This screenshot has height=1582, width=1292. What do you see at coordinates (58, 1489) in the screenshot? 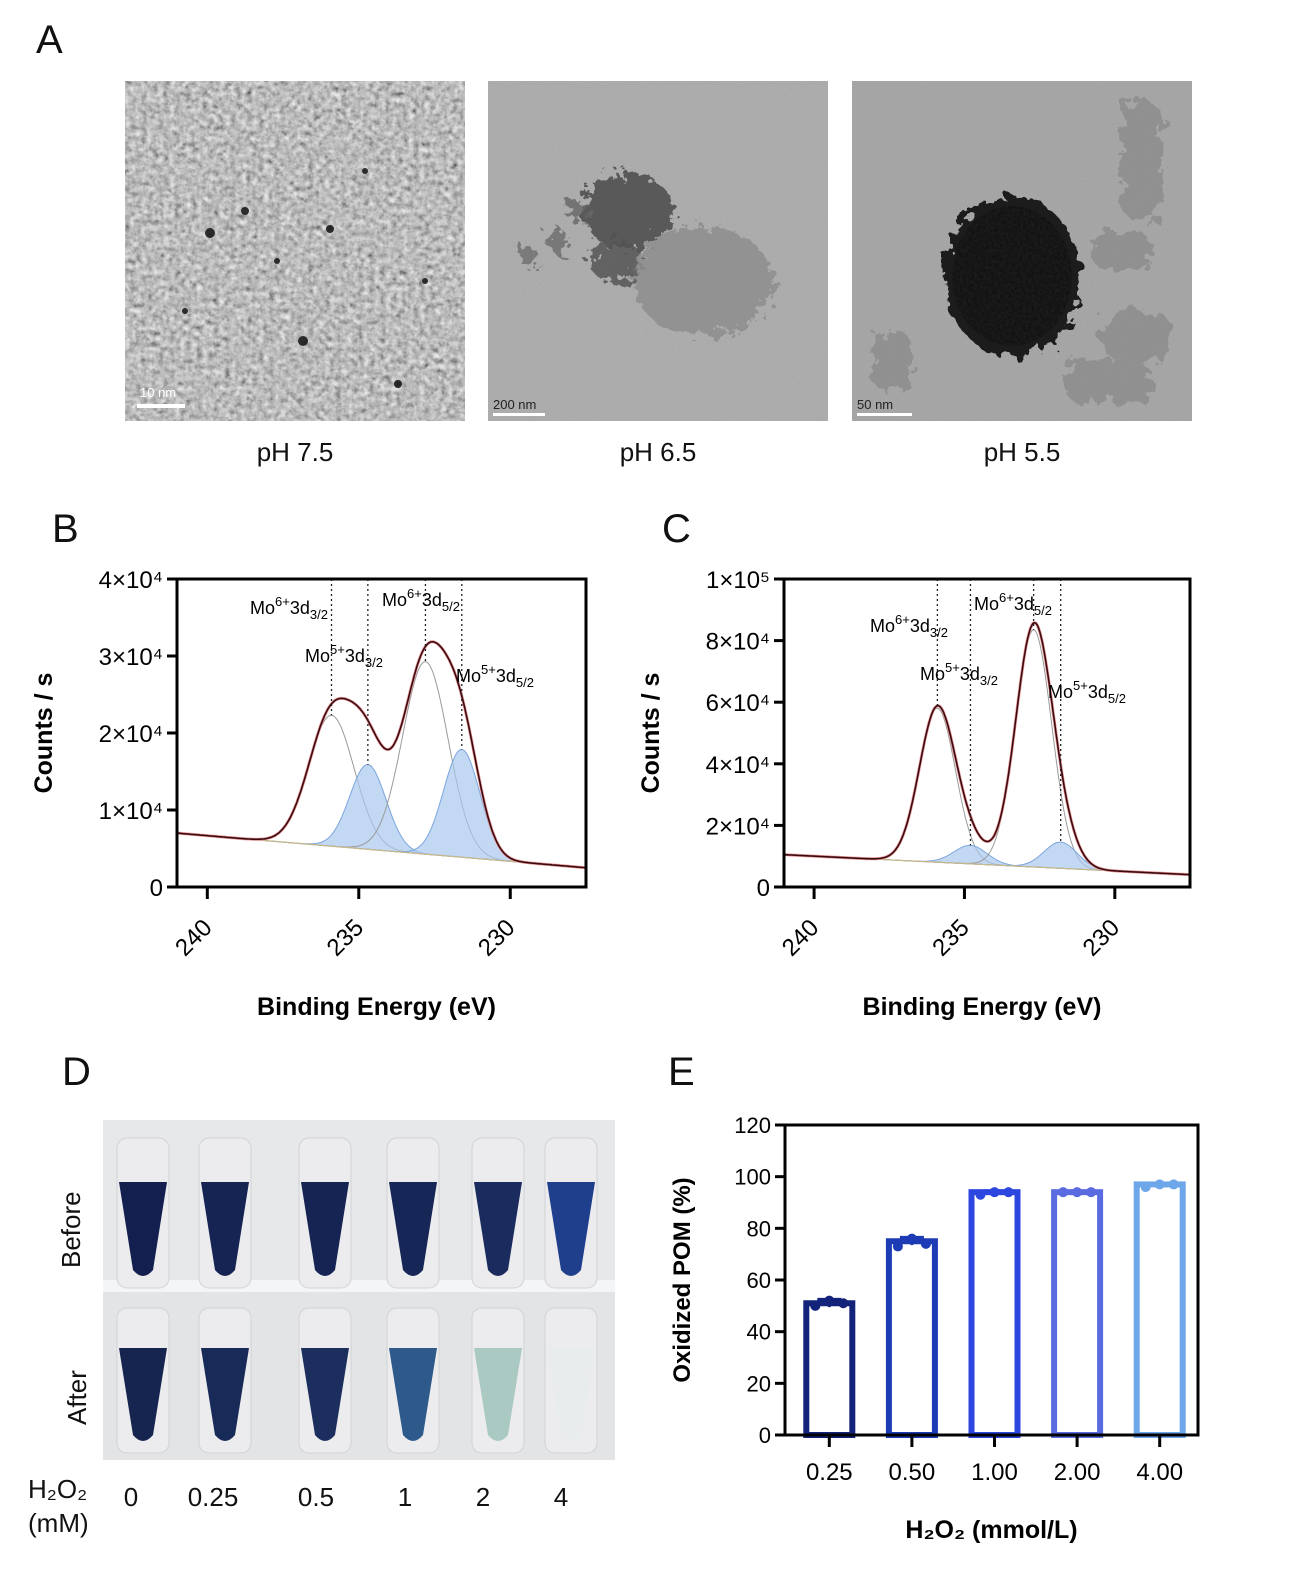
I see `h2o2-label: H₂O₂` at bounding box center [58, 1489].